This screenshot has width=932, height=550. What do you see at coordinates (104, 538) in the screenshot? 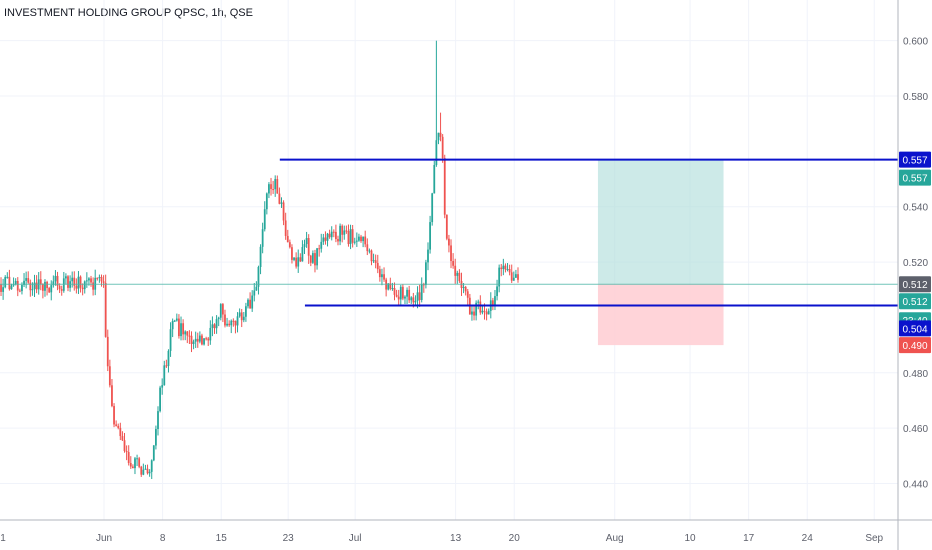
I see `x-tick-label: Jun` at bounding box center [104, 538].